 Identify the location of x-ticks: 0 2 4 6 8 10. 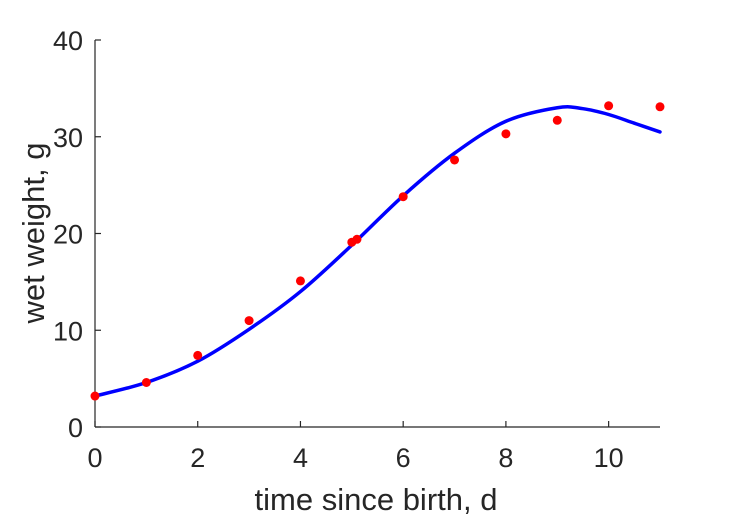
(355, 447).